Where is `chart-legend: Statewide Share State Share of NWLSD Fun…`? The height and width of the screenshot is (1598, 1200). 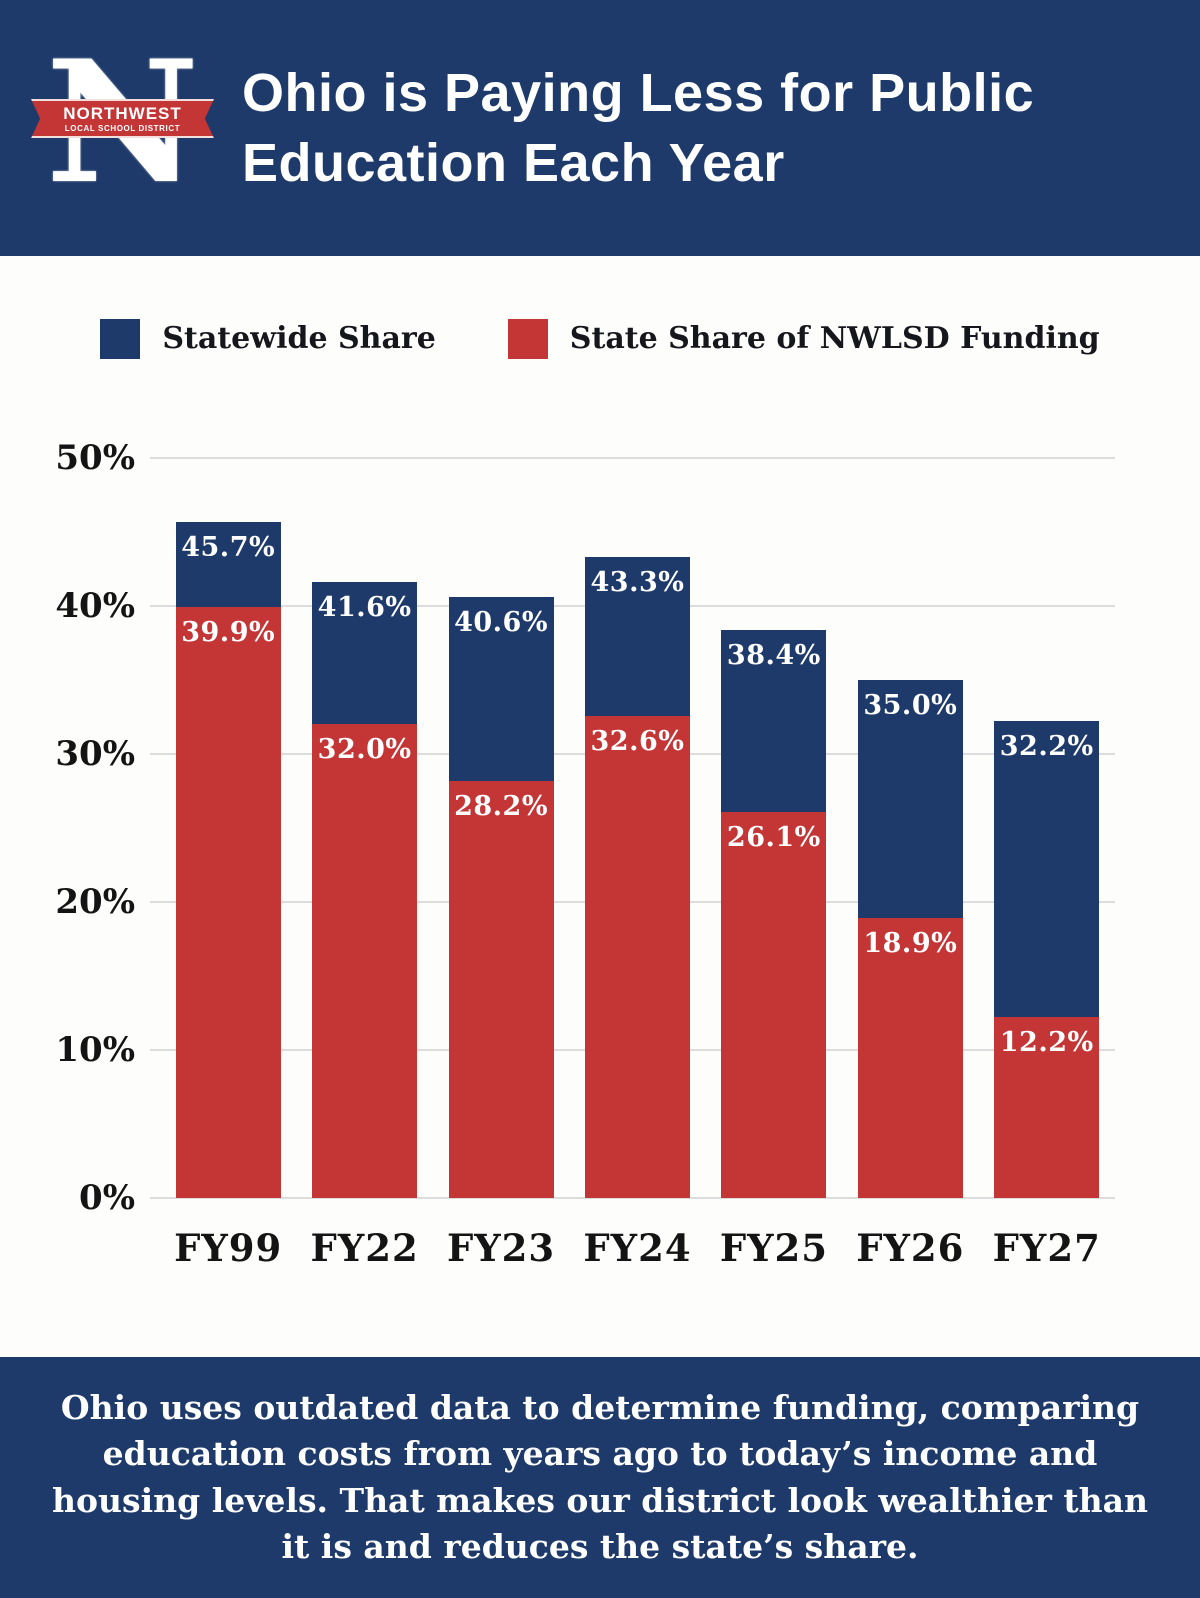
chart-legend: Statewide Share State Share of NWLSD Fun… is located at coordinates (600, 338).